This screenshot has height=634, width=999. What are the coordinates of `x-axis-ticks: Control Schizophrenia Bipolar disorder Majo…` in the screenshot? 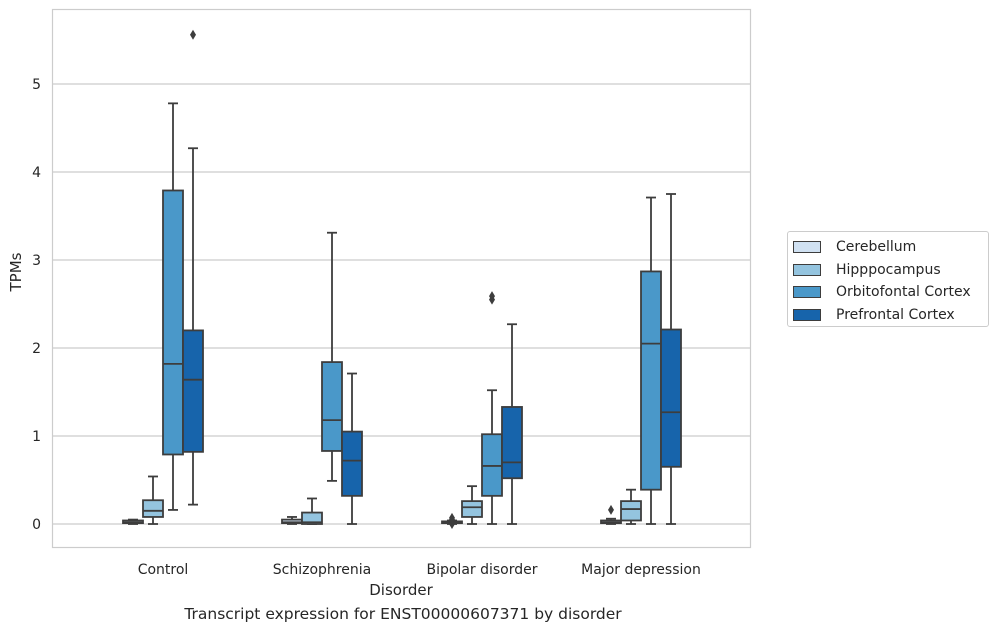 It's located at (419, 570).